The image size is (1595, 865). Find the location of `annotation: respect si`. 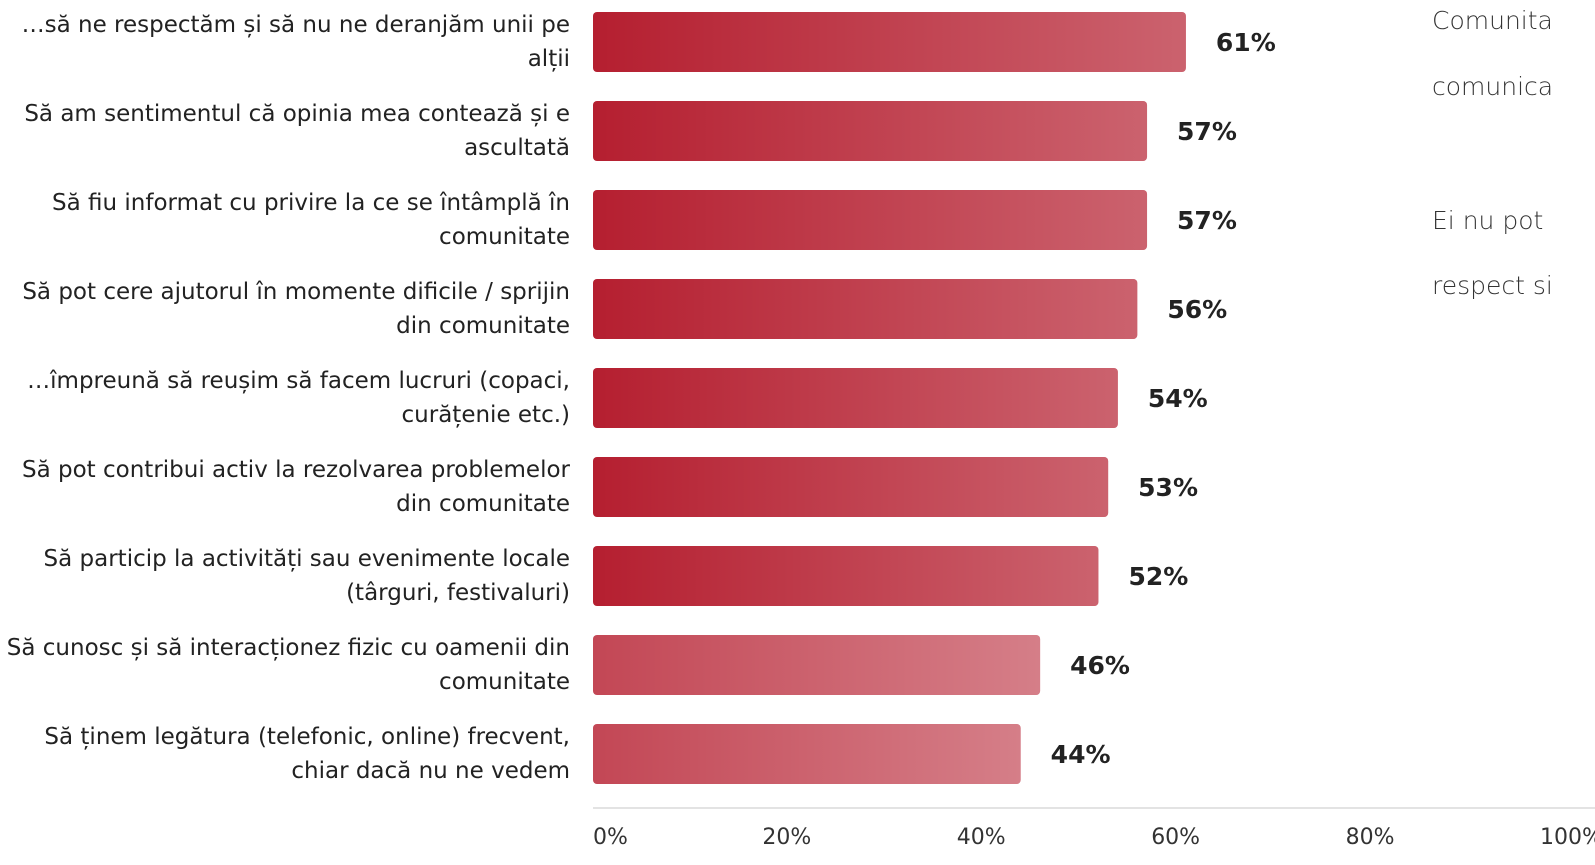

annotation: respect si is located at coordinates (1492, 285).